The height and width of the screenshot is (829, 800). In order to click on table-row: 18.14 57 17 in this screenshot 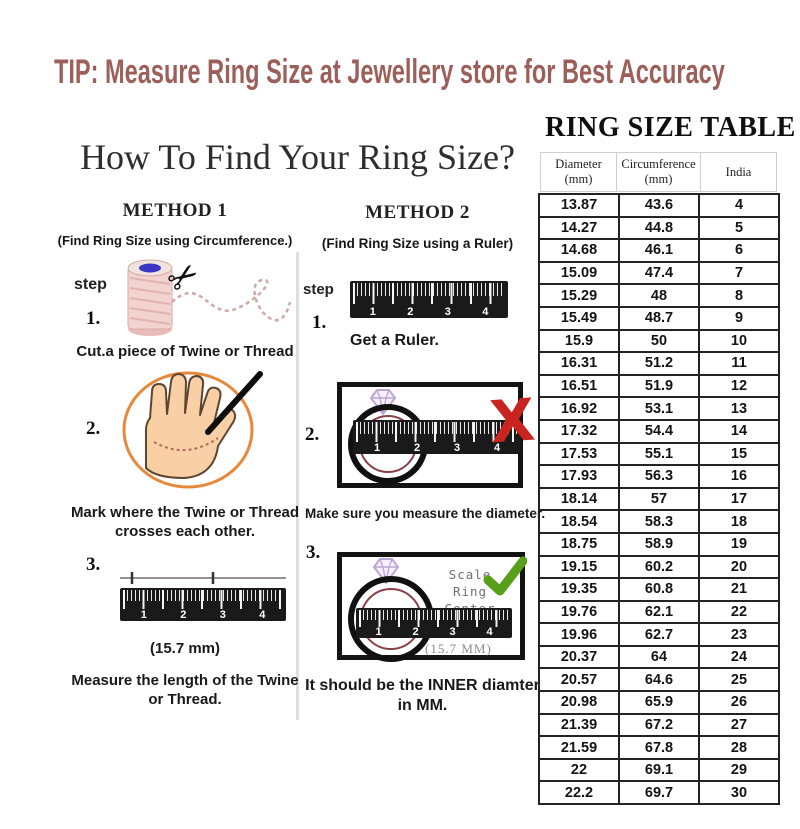, I will do `click(659, 499)`.